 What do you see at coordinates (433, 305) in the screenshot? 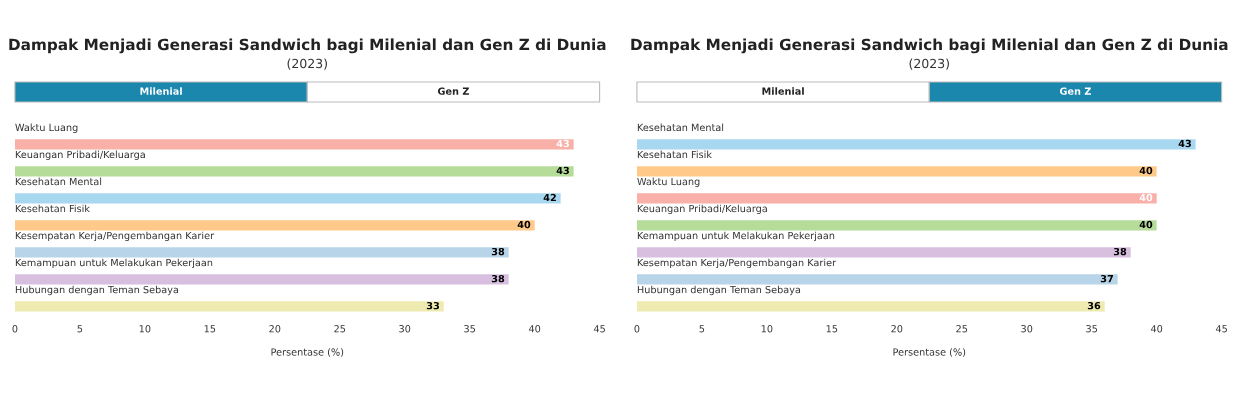
I see `data-label: 33` at bounding box center [433, 305].